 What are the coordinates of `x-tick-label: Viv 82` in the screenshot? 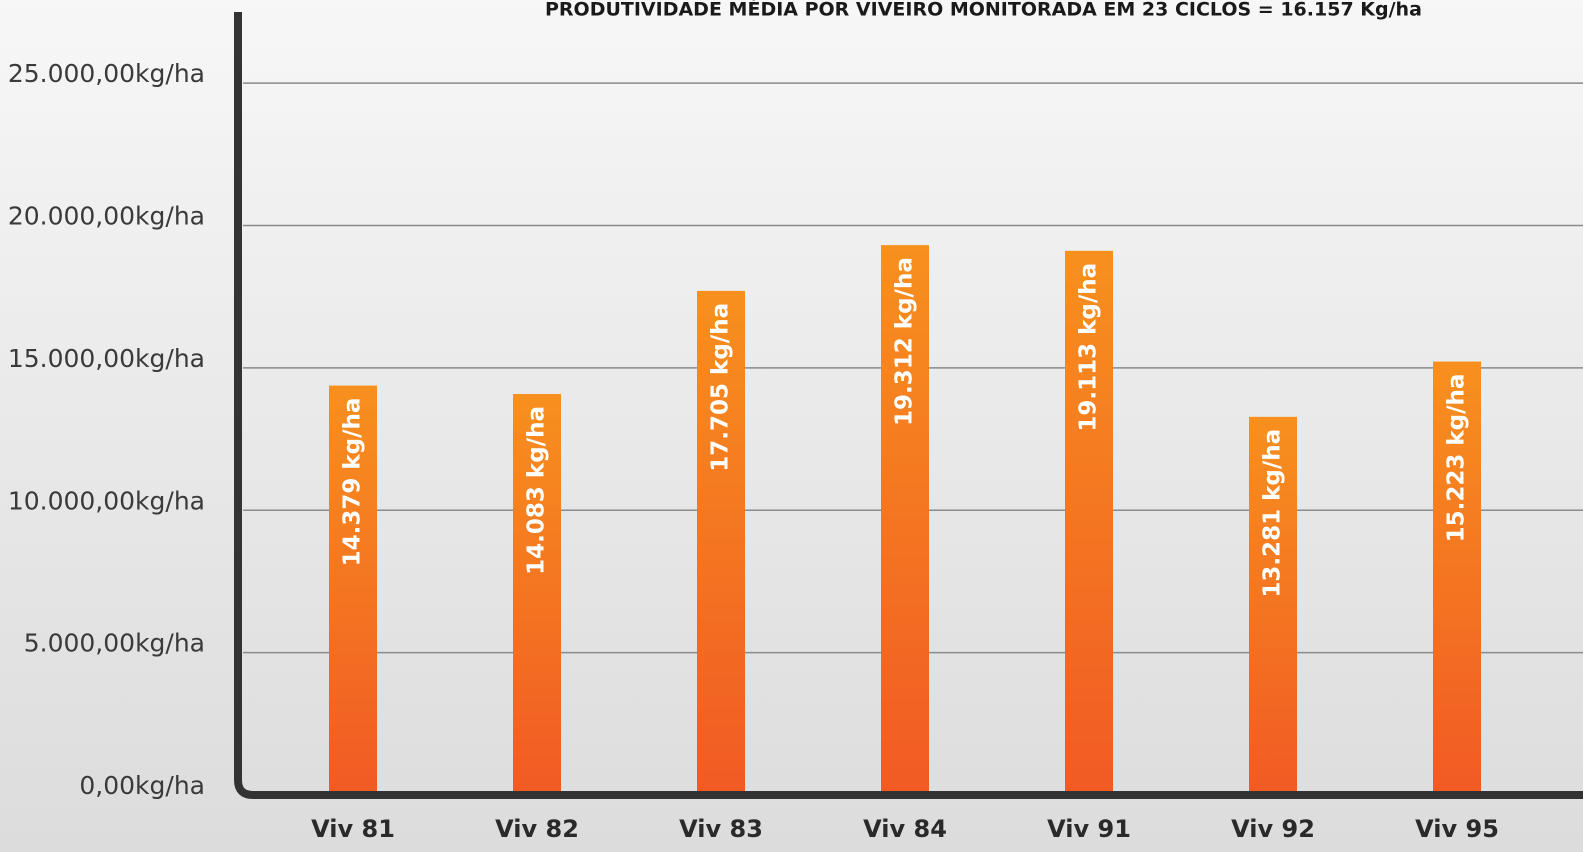 It's located at (537, 829).